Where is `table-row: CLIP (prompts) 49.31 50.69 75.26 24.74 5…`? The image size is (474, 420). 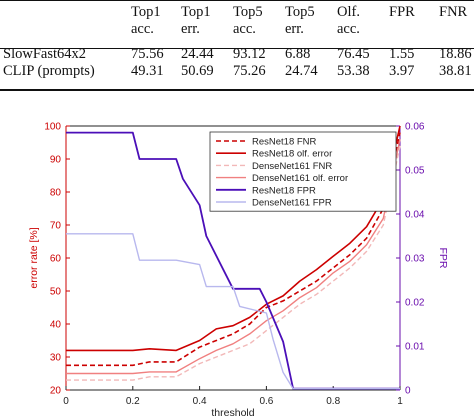
table-row: CLIP (prompts) 49.31 50.69 75.26 24.74 5… is located at coordinates (238, 71).